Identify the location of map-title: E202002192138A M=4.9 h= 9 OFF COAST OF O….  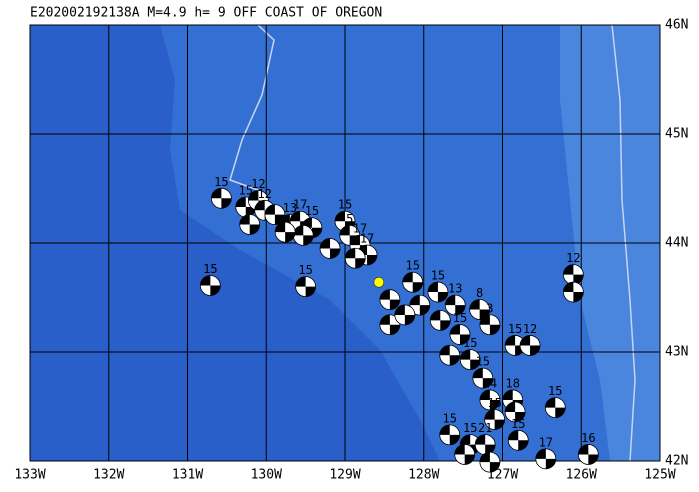
(206, 13).